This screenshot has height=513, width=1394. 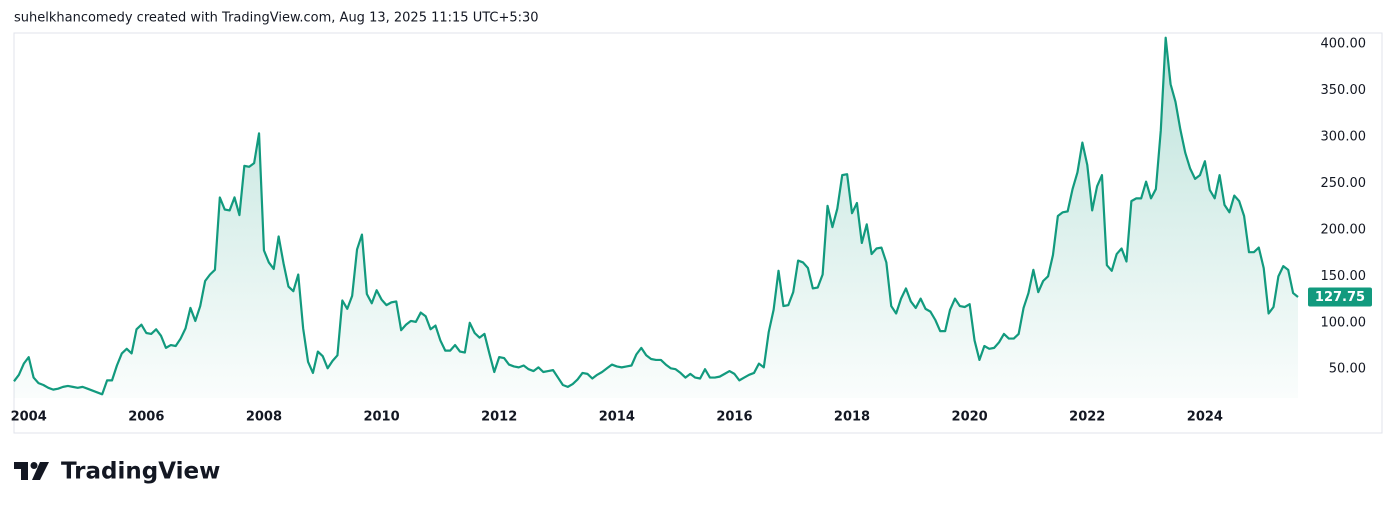 What do you see at coordinates (1344, 229) in the screenshot?
I see `y-tick-label: 200.00` at bounding box center [1344, 229].